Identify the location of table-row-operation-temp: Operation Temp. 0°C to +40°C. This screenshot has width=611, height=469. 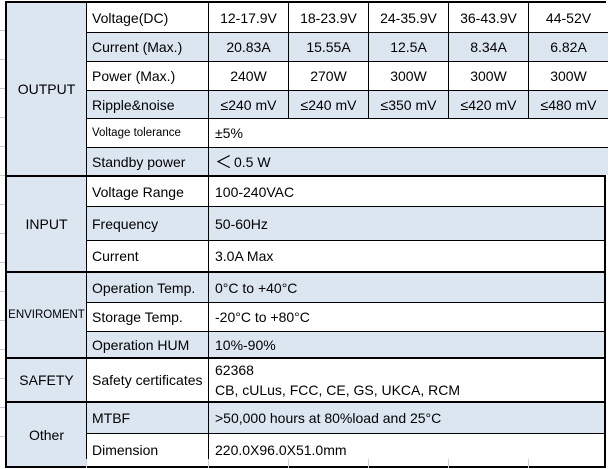
(345, 287).